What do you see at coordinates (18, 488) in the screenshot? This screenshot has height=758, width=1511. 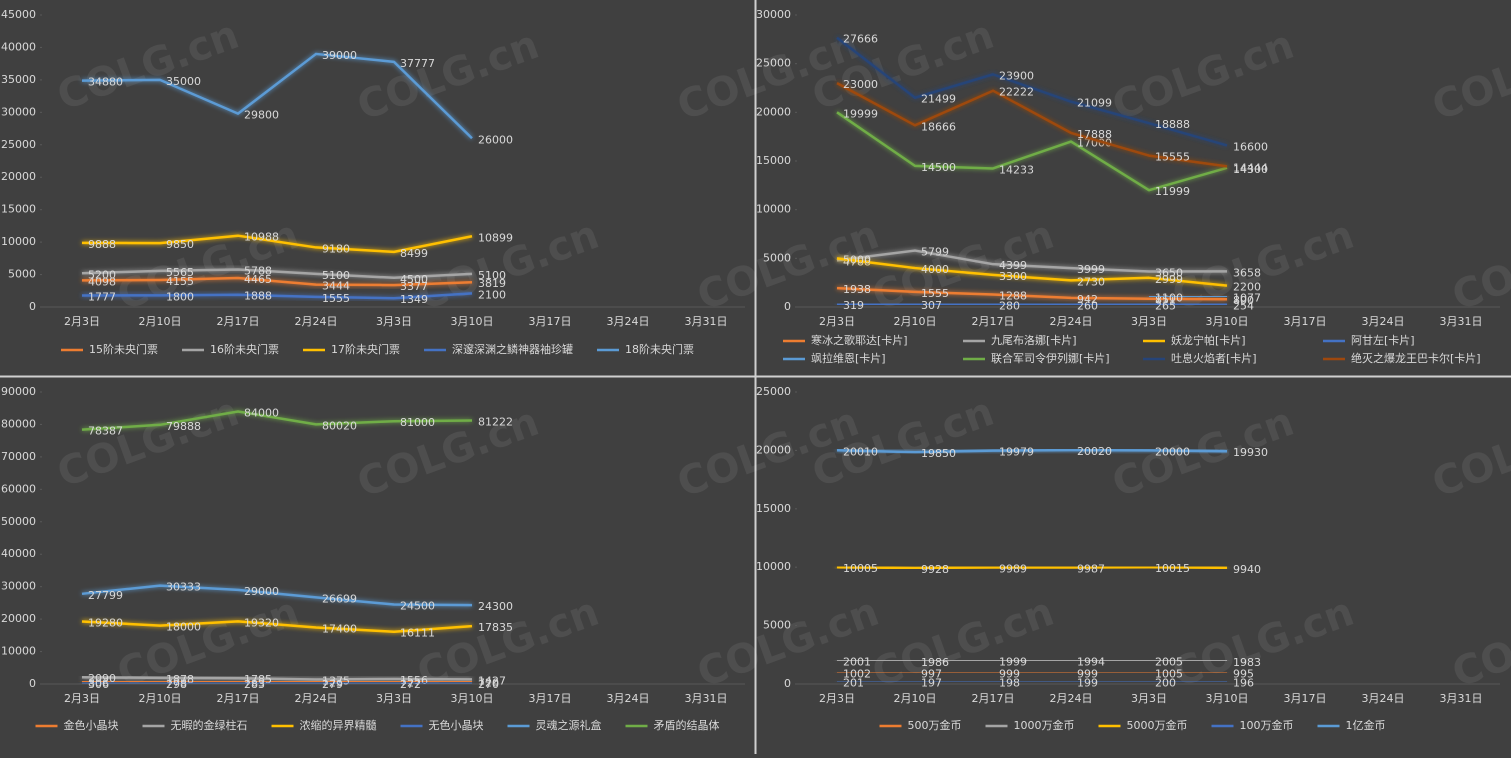 I see `y-tick-label: 60000` at bounding box center [18, 488].